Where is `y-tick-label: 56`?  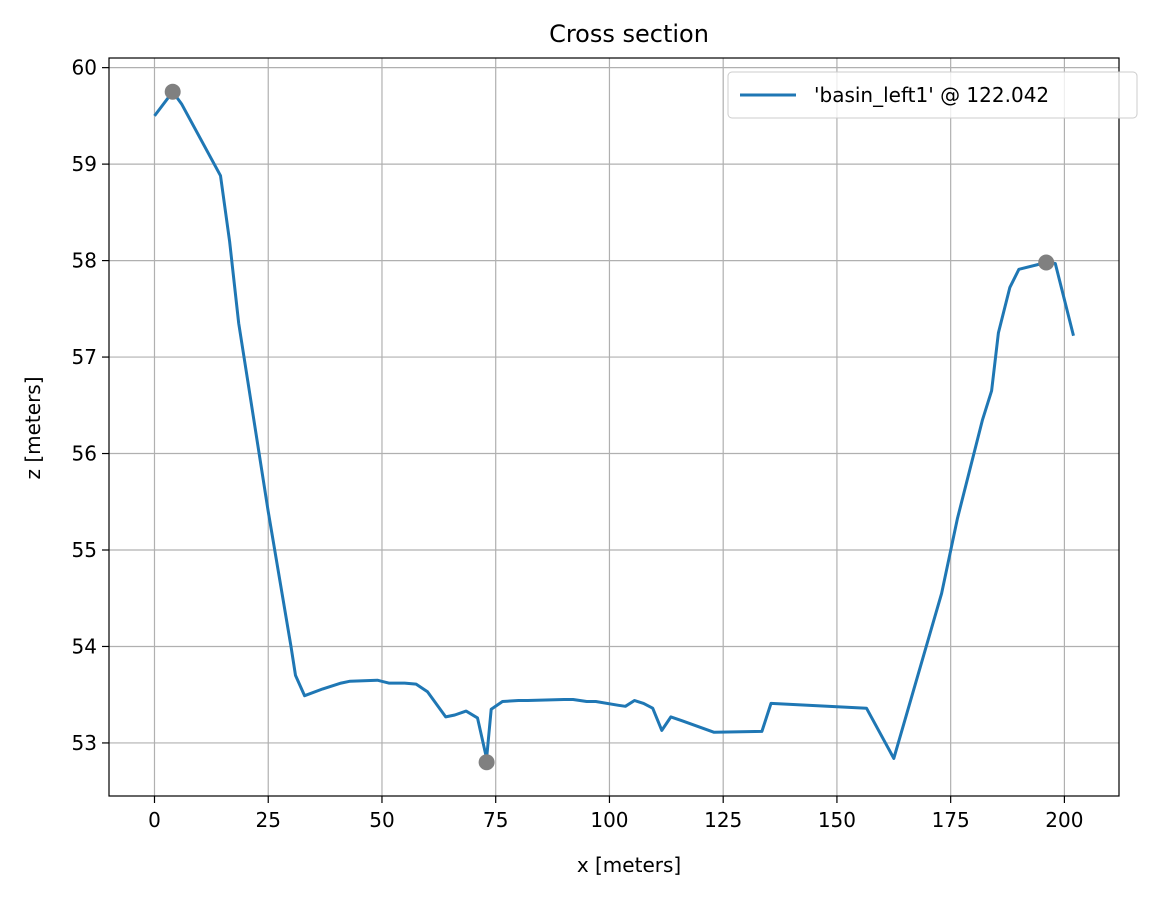
y-tick-label: 56 is located at coordinates (84, 454).